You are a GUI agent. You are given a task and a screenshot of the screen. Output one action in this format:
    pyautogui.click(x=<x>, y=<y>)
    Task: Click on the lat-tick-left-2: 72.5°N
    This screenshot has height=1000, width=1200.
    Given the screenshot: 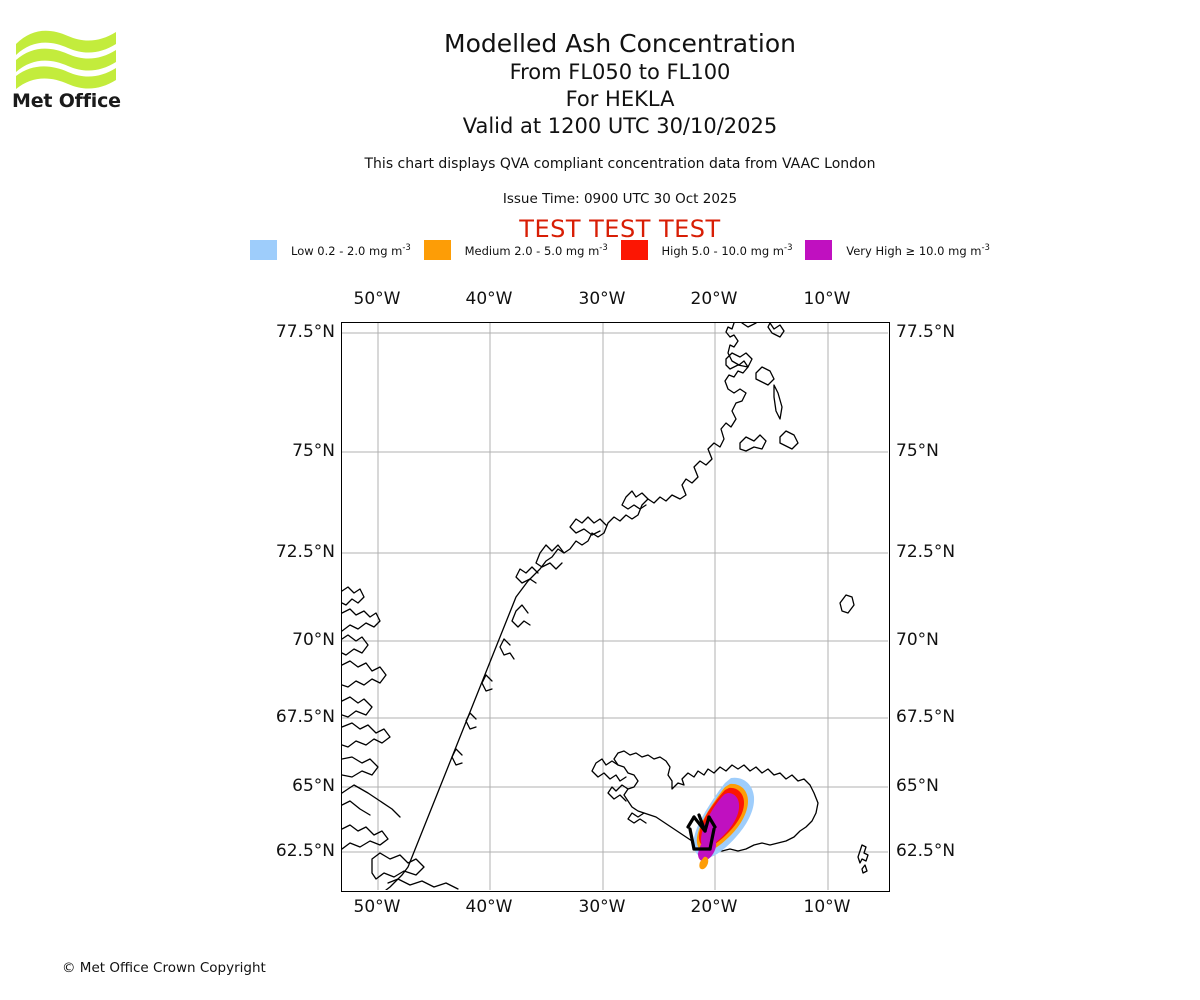 What is the action you would take?
    pyautogui.click(x=305, y=552)
    